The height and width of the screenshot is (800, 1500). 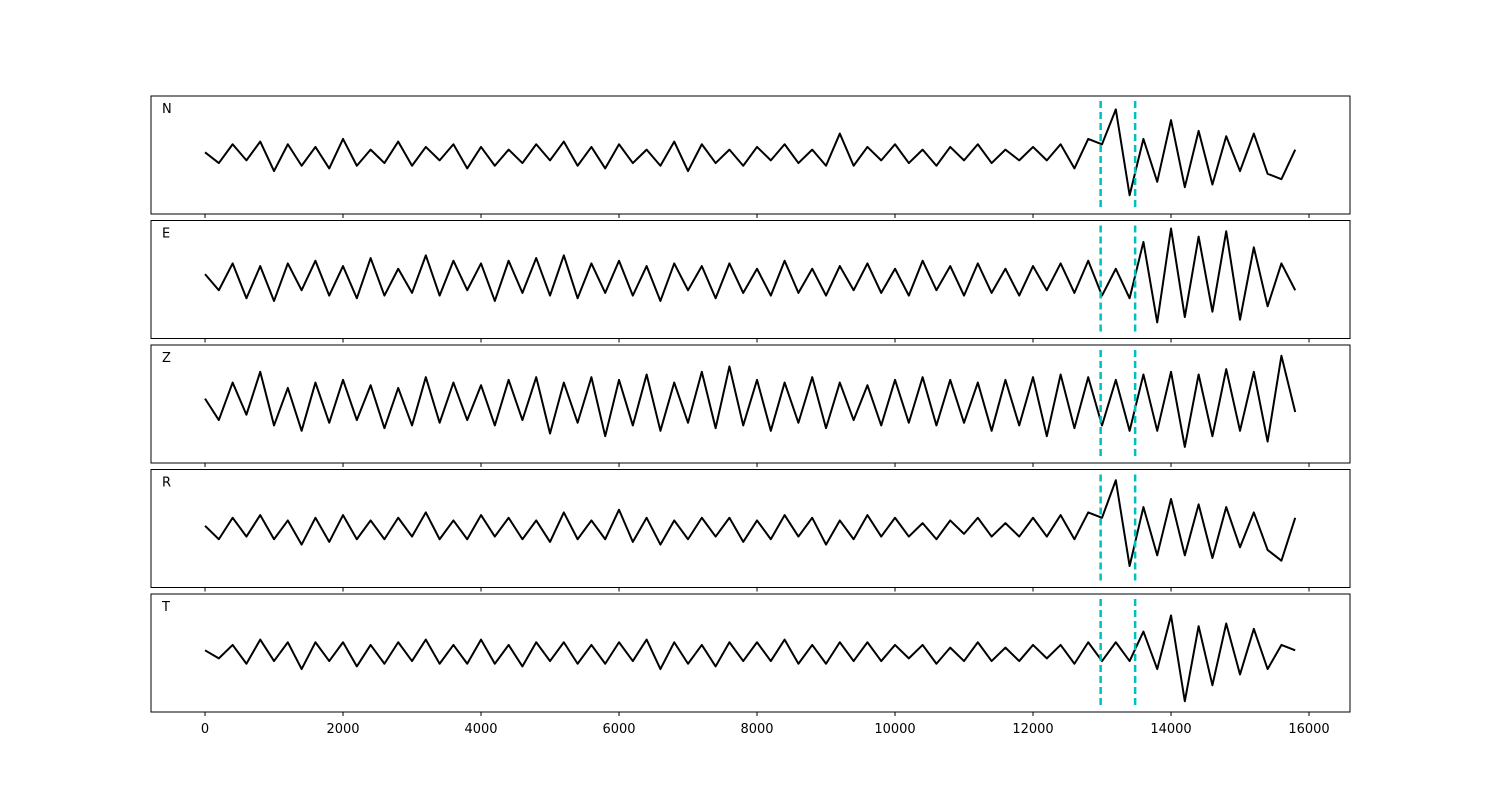 I want to click on x-tick-label: 0, so click(x=205, y=729).